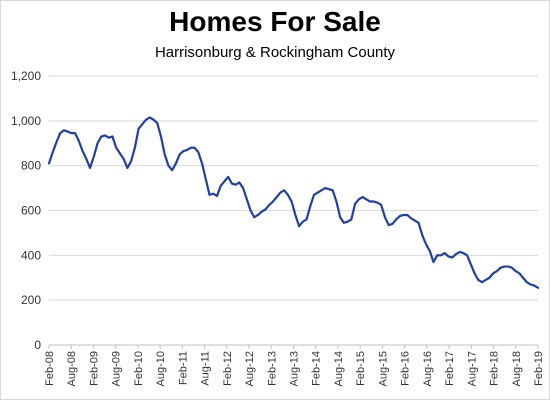 The width and height of the screenshot is (550, 400). I want to click on y-tick-label: 400, so click(31, 255).